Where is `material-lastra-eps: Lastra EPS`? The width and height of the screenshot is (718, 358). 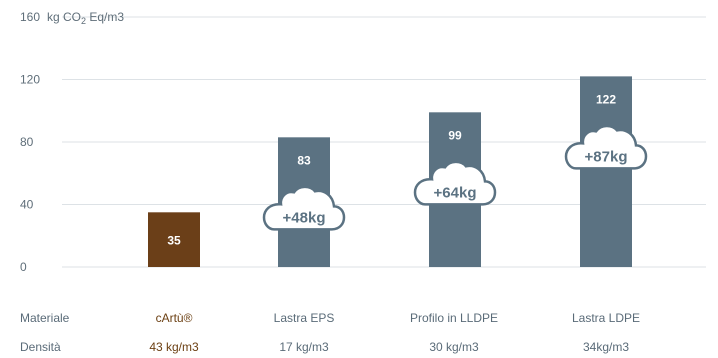 material-lastra-eps: Lastra EPS is located at coordinates (304, 318).